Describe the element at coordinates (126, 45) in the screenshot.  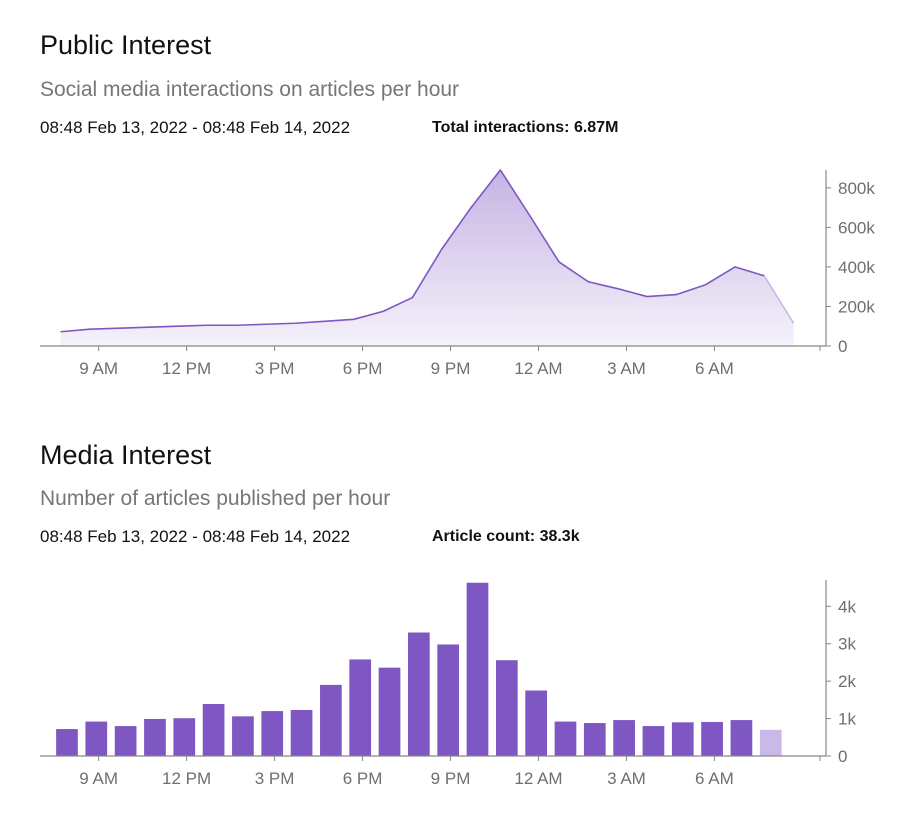
I see `public-interest-title: Public Interest` at that location.